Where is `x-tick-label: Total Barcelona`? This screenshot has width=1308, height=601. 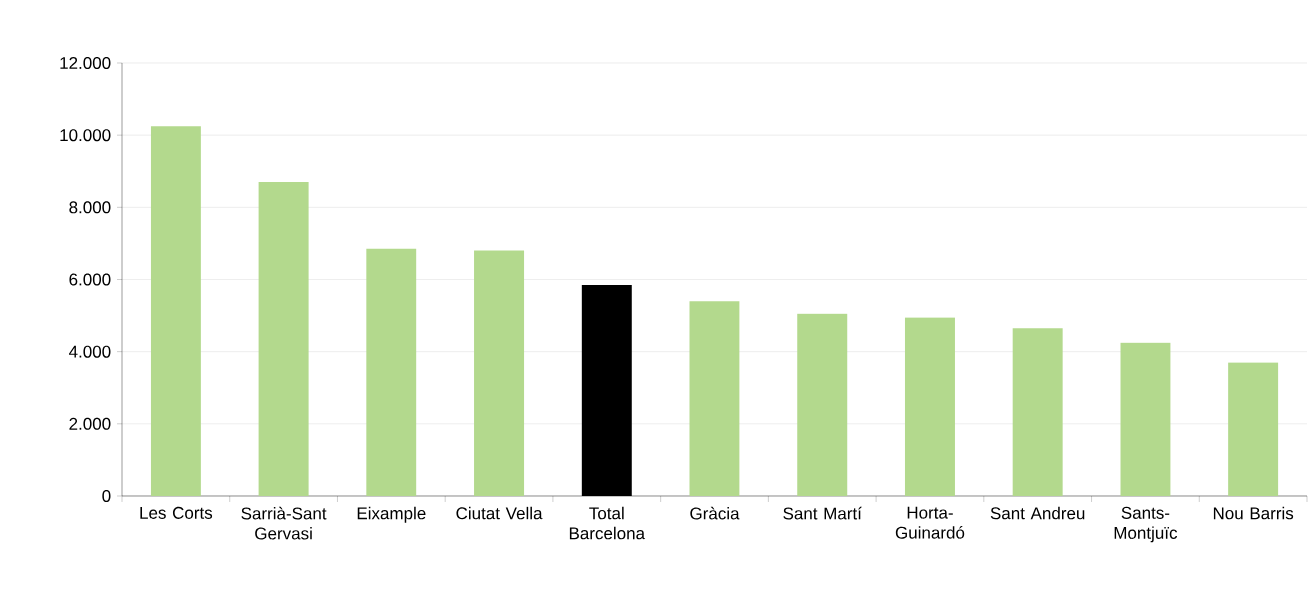
x-tick-label: Total Barcelona is located at coordinates (607, 523).